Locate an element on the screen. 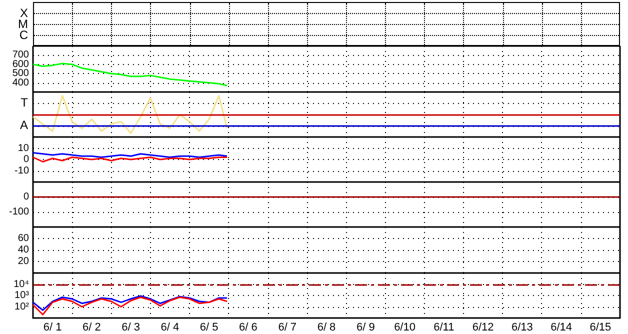 This screenshot has height=334, width=628. y-tick-label: 600 is located at coordinates (21, 64).